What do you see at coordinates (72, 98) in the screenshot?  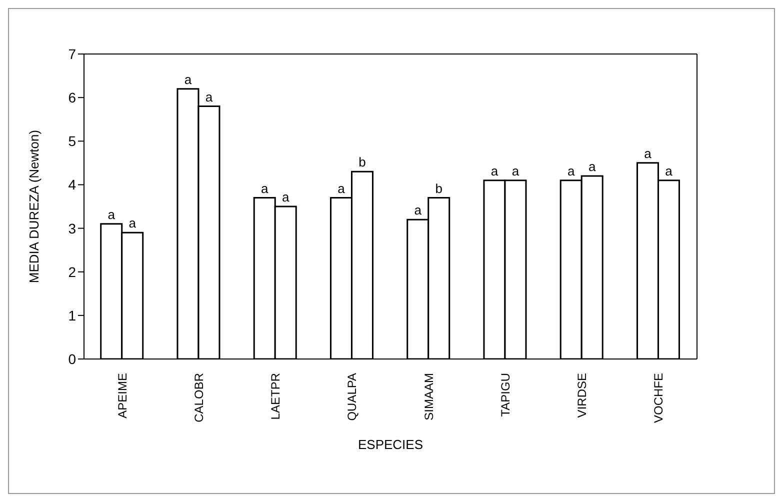 I see `y-tick-label: 6` at bounding box center [72, 98].